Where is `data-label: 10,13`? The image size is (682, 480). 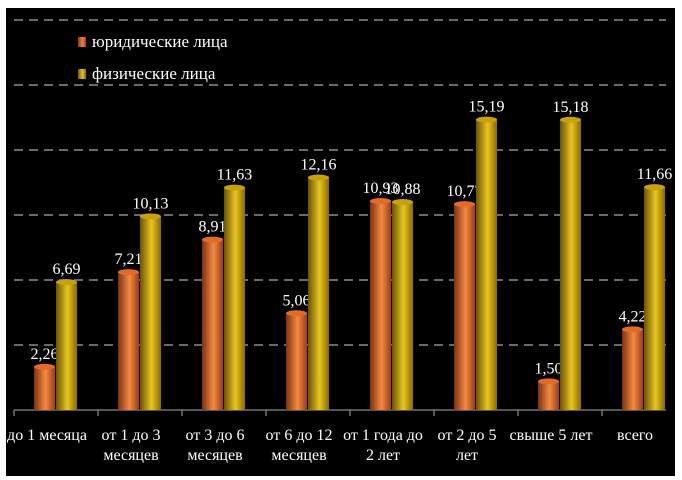 data-label: 10,13 is located at coordinates (151, 203).